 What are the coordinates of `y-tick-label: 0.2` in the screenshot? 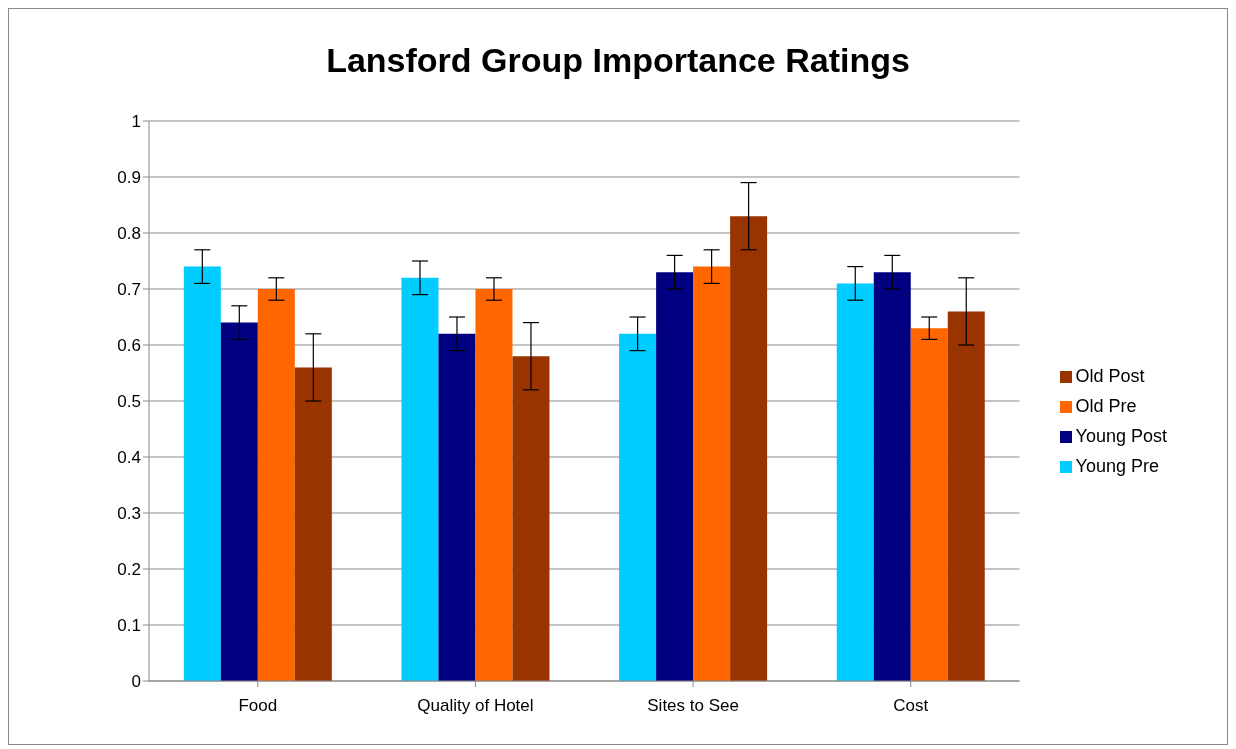 It's located at (129, 570).